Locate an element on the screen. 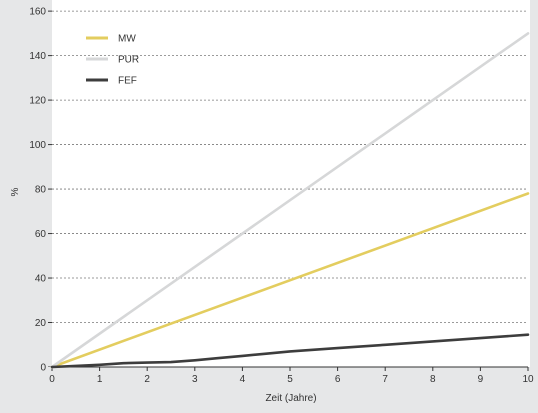 The width and height of the screenshot is (538, 413). y-tick-label: 20 is located at coordinates (41, 323).